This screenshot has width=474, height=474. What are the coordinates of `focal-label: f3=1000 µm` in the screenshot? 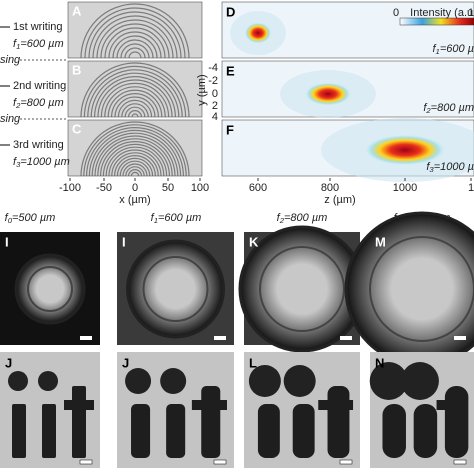 It's located at (41, 162).